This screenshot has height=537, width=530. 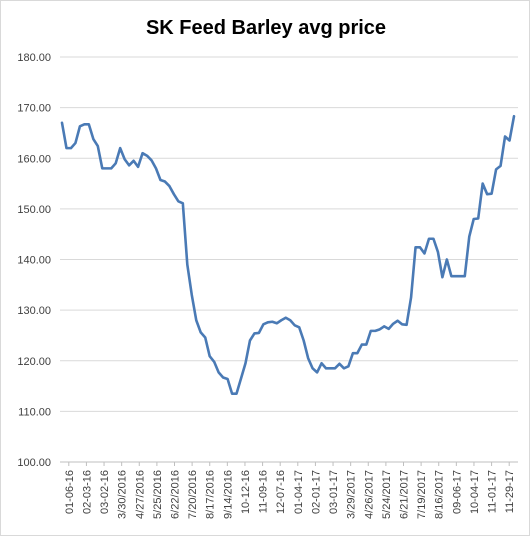 I want to click on x-tick-label: 11-29-17, so click(x=510, y=491).